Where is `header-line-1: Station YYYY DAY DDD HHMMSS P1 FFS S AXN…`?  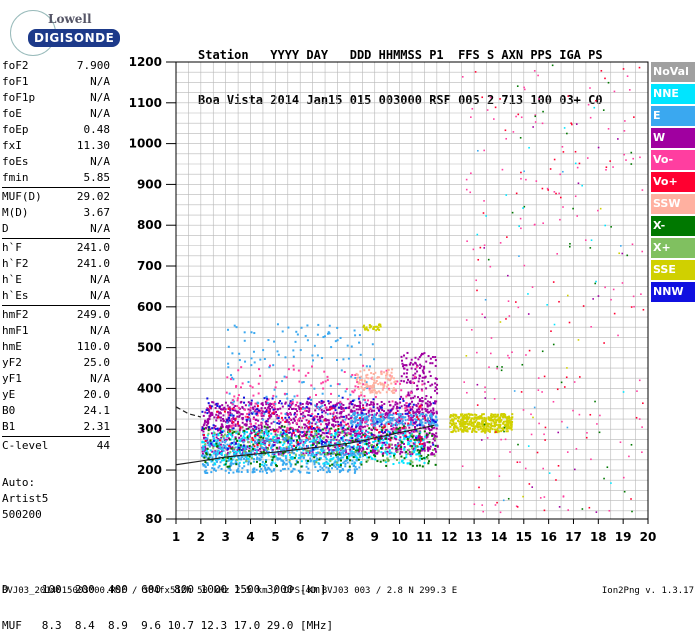
header-line-1: Station YYYY DAY DDD HHMMSS P1 FFS S AXN… is located at coordinates (400, 55).